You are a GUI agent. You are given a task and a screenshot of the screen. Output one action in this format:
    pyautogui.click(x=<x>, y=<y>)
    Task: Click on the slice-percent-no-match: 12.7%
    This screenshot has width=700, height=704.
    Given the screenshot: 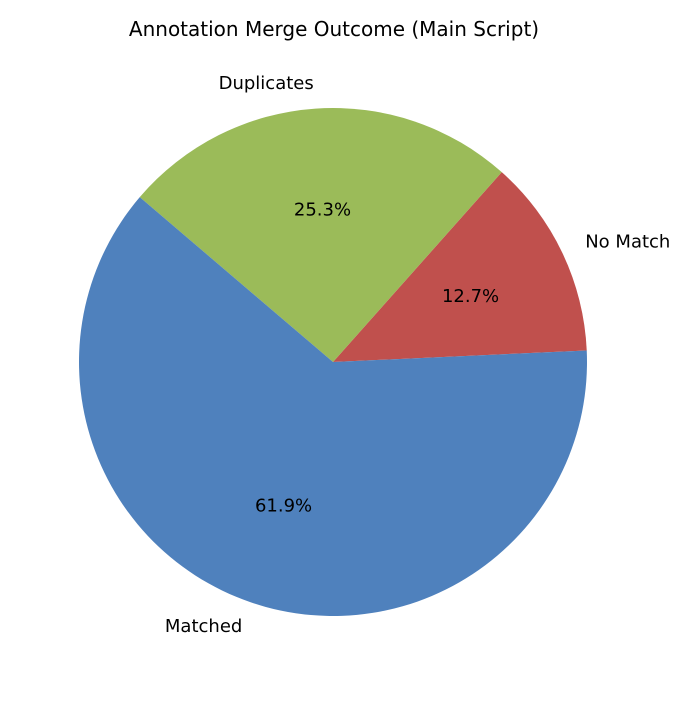 What is the action you would take?
    pyautogui.click(x=470, y=296)
    